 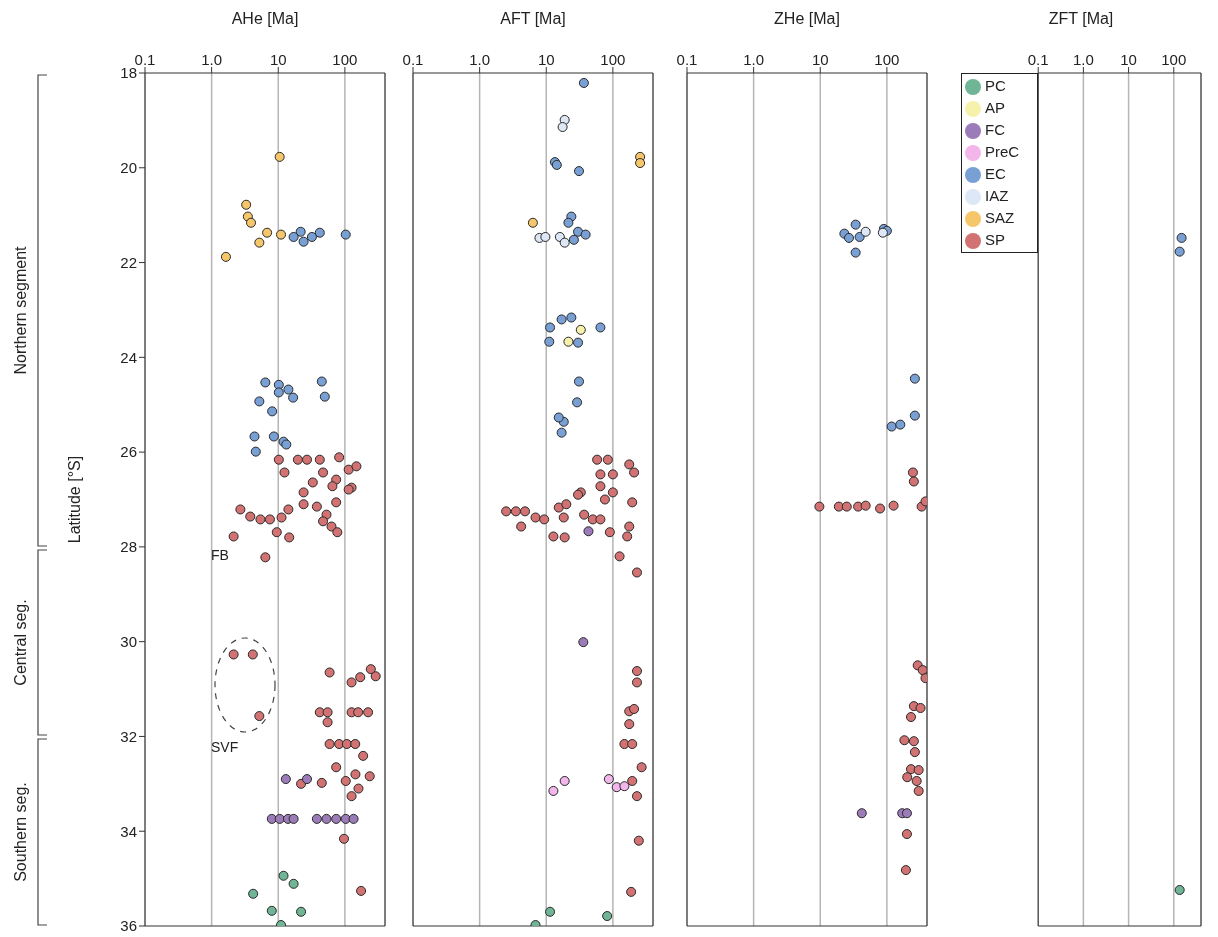 What do you see at coordinates (220, 554) in the screenshot?
I see `annotation: FB` at bounding box center [220, 554].